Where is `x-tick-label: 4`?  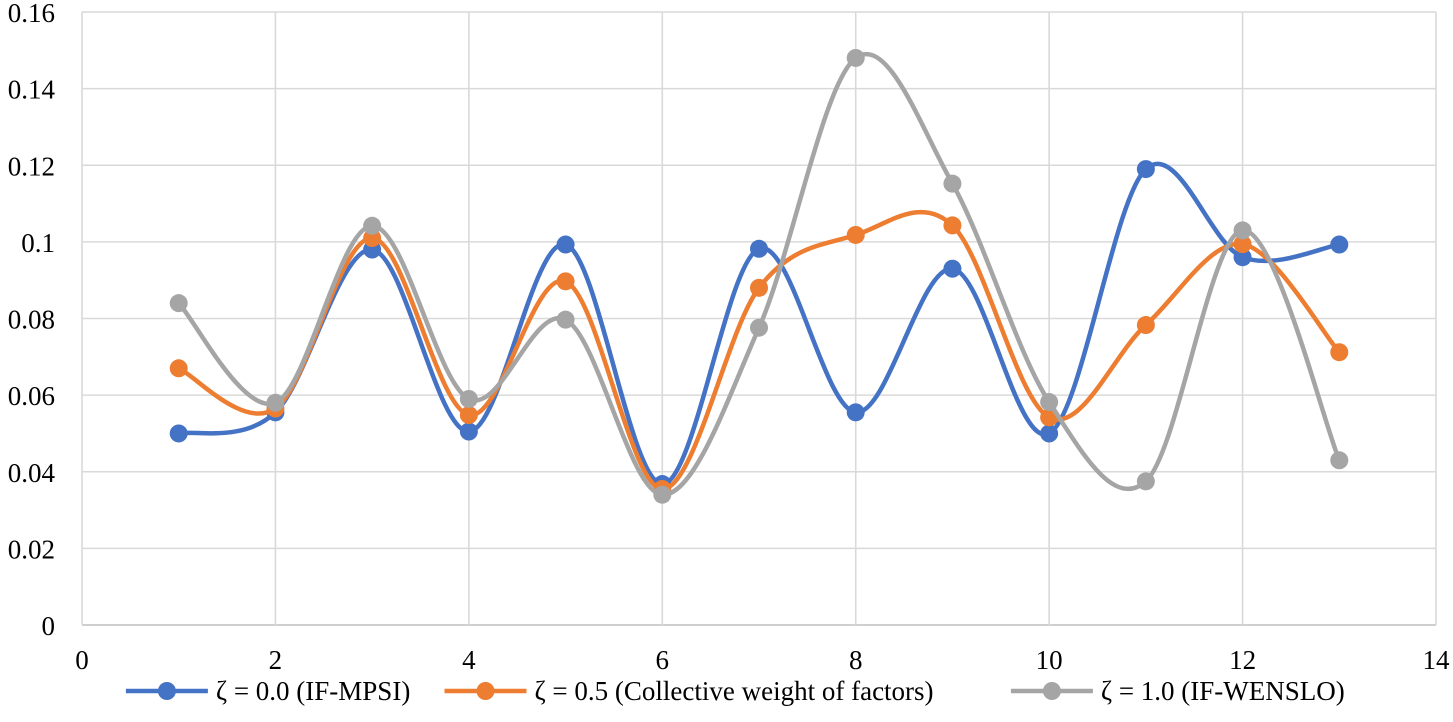
x-tick-label: 4 is located at coordinates (469, 660).